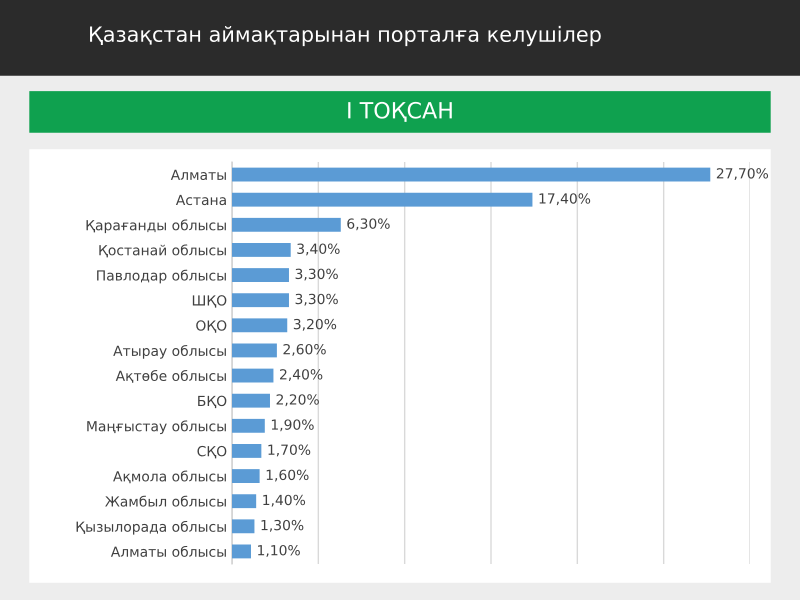 The width and height of the screenshot is (800, 600). I want to click on data-label: 2,20%, so click(297, 400).